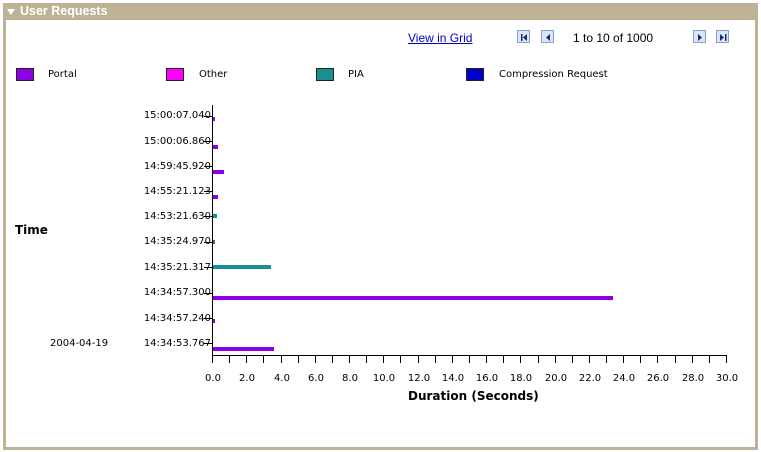 The width and height of the screenshot is (761, 452). What do you see at coordinates (556, 378) in the screenshot?
I see `x-tick-label: 20.0` at bounding box center [556, 378].